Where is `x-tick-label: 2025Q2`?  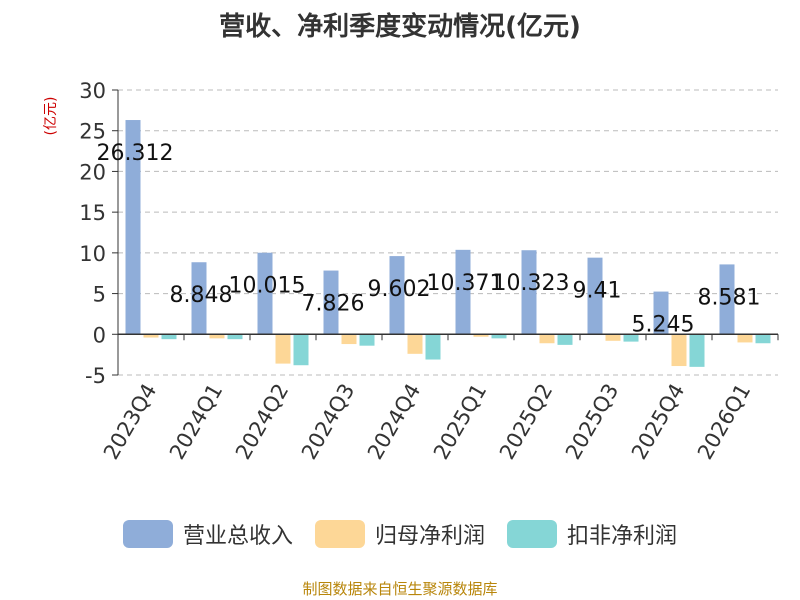
x-tick-label: 2025Q2 is located at coordinates (526, 422).